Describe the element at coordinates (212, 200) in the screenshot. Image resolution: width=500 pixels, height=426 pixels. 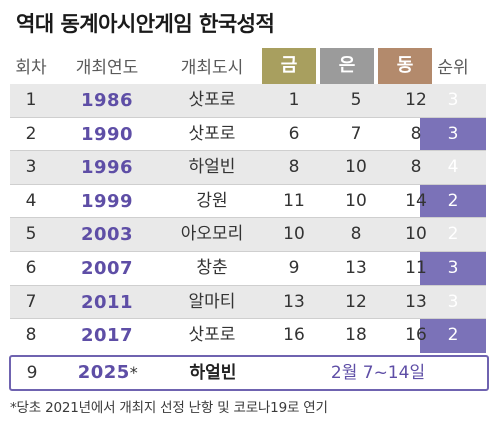
I see `city-cell: 강원` at that location.